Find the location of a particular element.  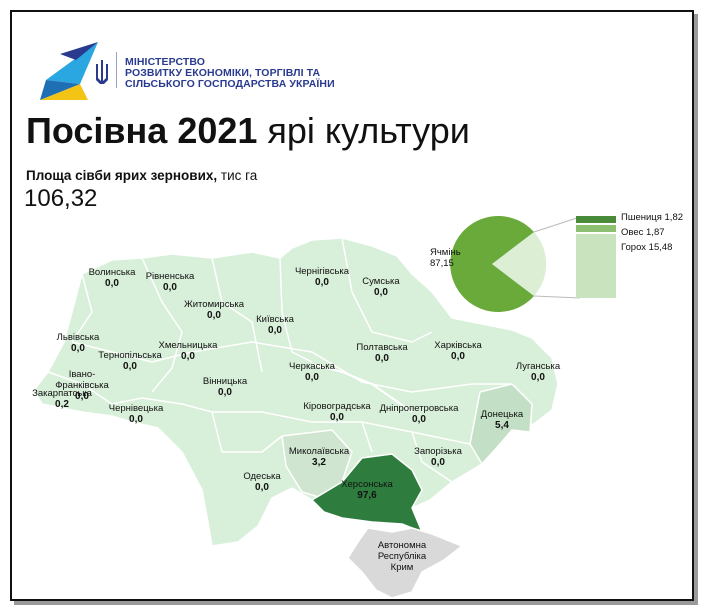

map-region-donetsk is located at coordinates (501, 424).